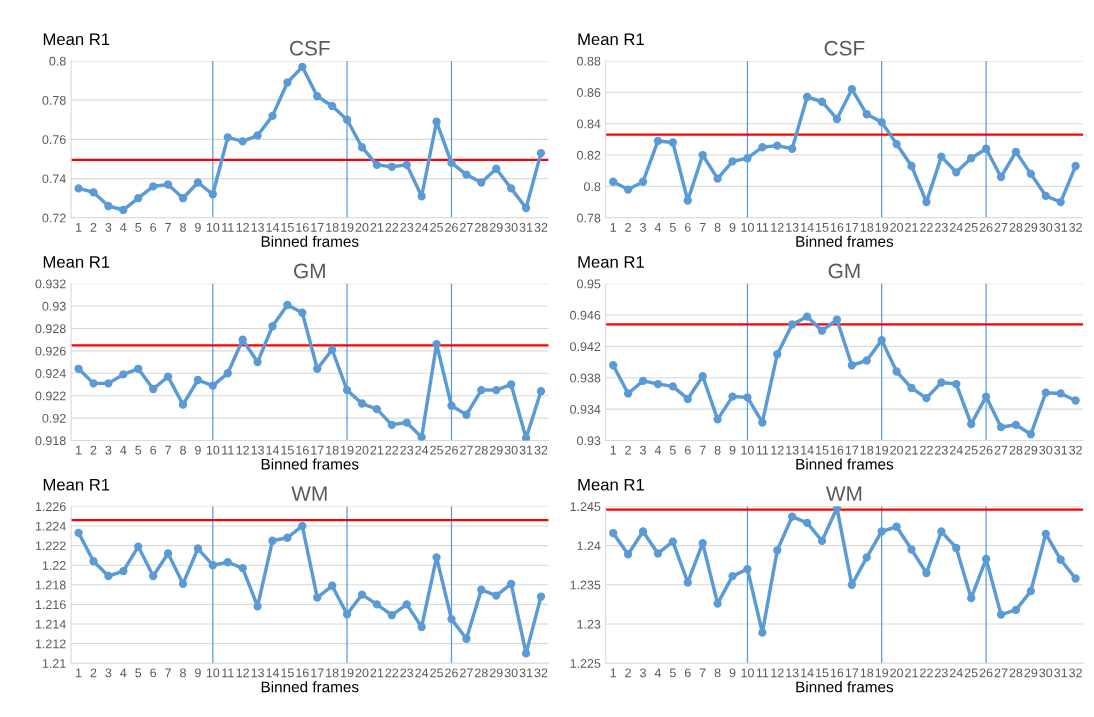  Describe the element at coordinates (702, 673) in the screenshot. I see `x-tick-label: 7` at that location.